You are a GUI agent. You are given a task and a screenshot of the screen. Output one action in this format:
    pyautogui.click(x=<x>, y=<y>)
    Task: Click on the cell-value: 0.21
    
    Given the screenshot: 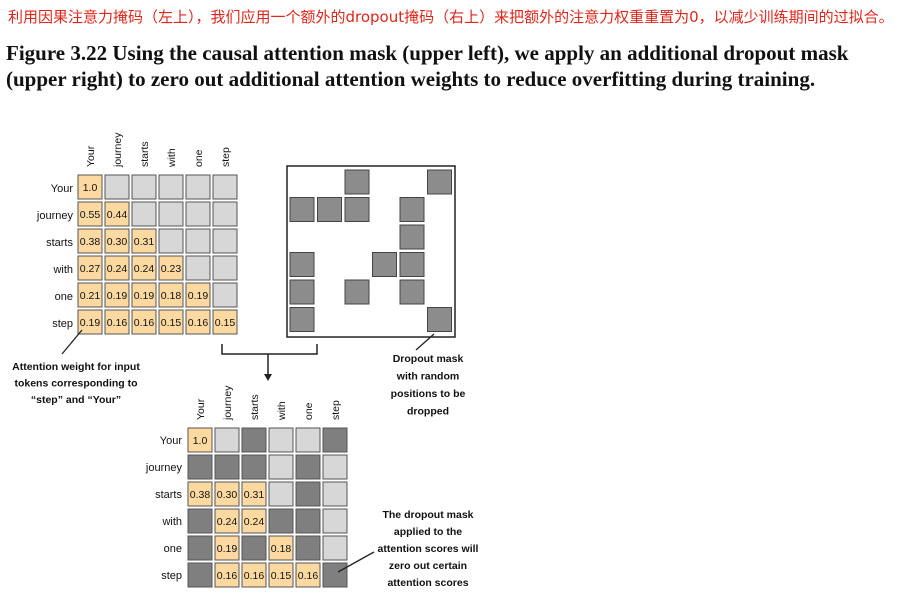 What is the action you would take?
    pyautogui.click(x=90, y=296)
    